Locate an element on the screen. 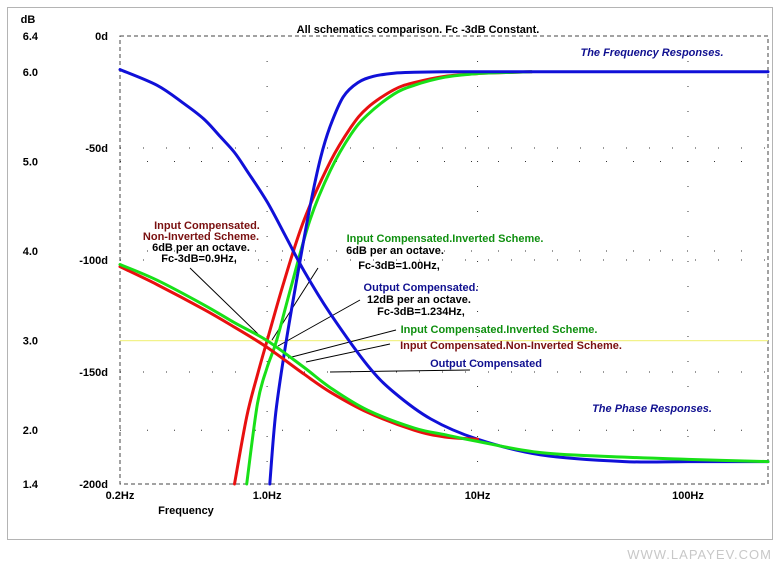  x-tick-label: 1.0Hz is located at coordinates (267, 496).